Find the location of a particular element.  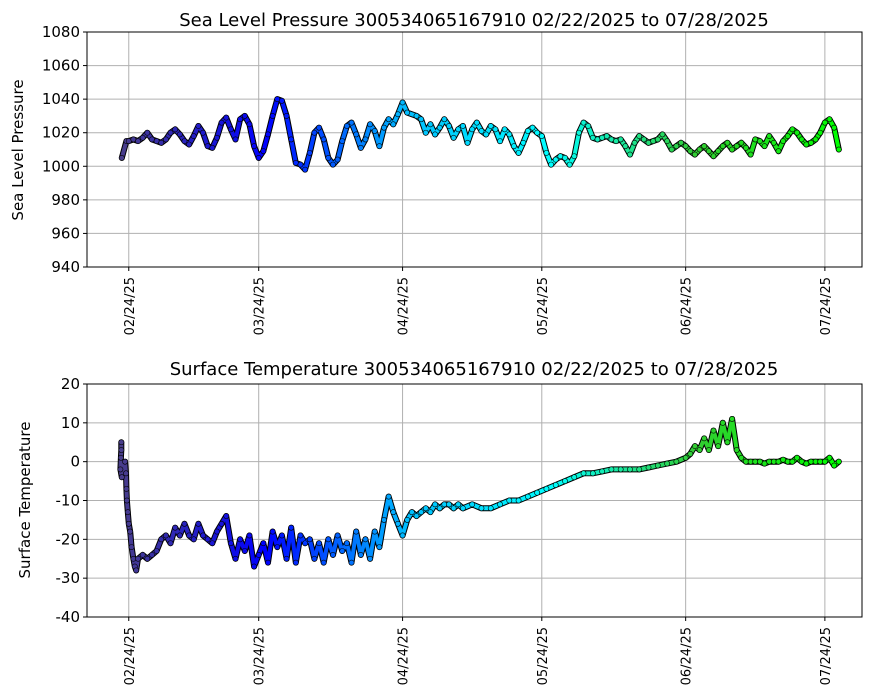

y-tick-label: 10 is located at coordinates (70, 423).